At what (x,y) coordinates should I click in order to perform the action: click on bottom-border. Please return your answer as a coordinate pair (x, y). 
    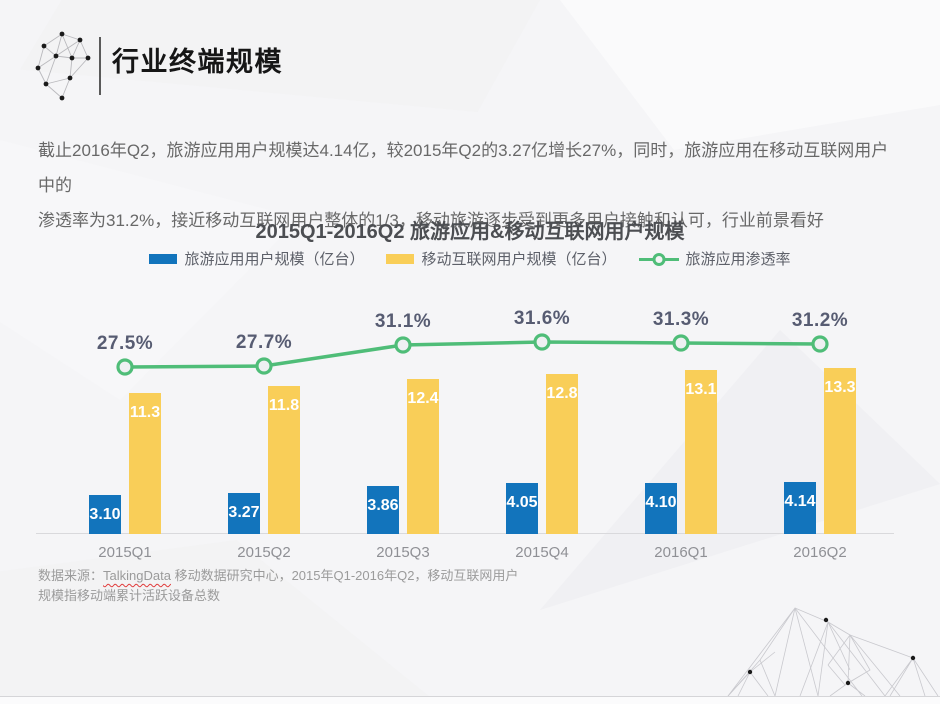
    Looking at the image, I should click on (470, 696).